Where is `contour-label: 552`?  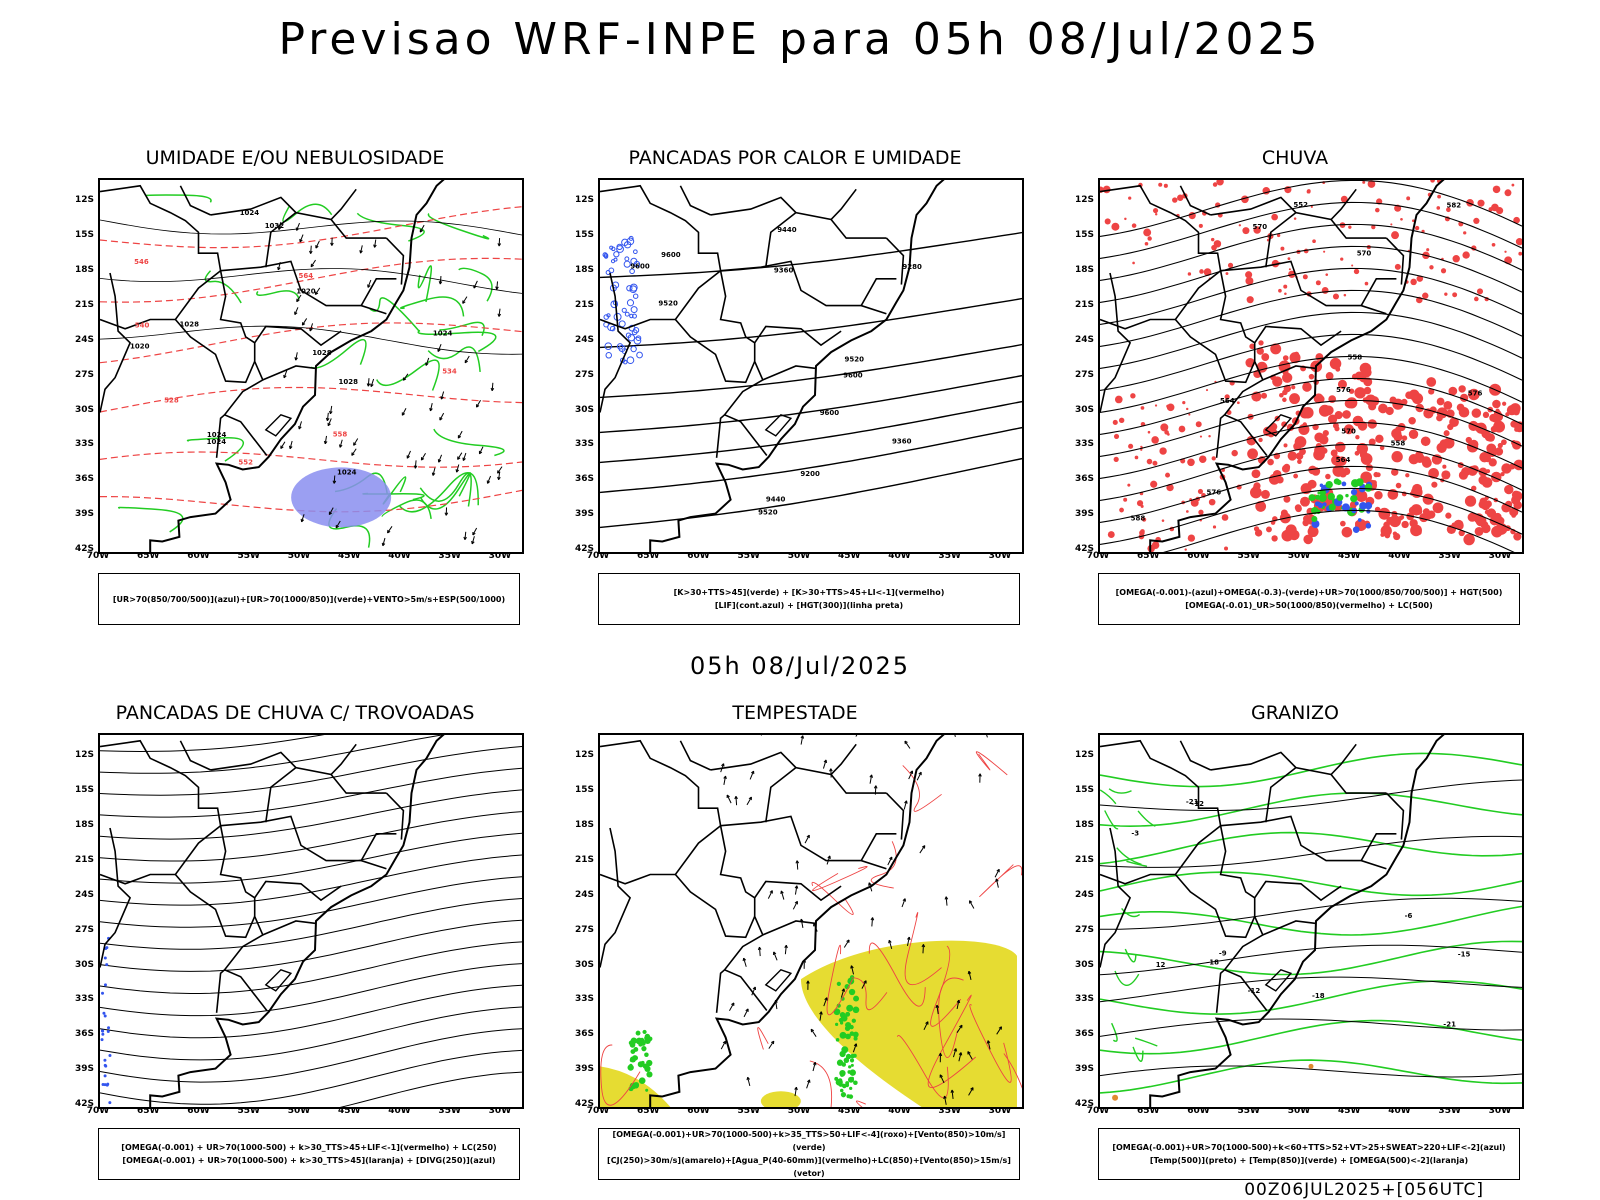 contour-label: 552 is located at coordinates (1300, 205).